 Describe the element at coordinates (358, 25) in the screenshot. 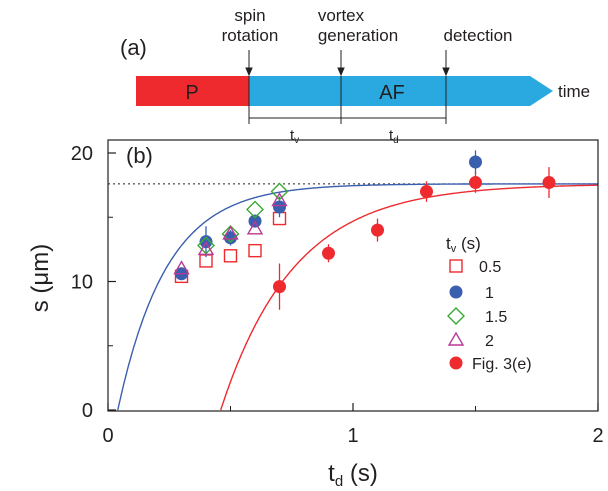

I see `event-vortex-generation-label: vortex generation` at that location.